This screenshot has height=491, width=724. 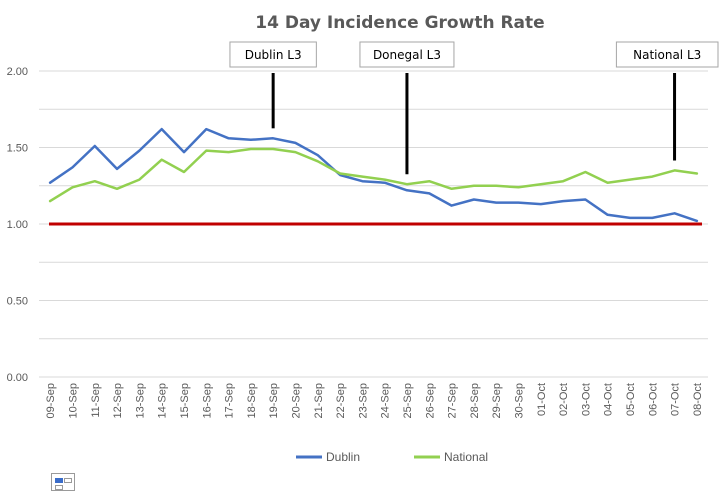 I want to click on x-tick-label: 02-Oct, so click(x=564, y=399).